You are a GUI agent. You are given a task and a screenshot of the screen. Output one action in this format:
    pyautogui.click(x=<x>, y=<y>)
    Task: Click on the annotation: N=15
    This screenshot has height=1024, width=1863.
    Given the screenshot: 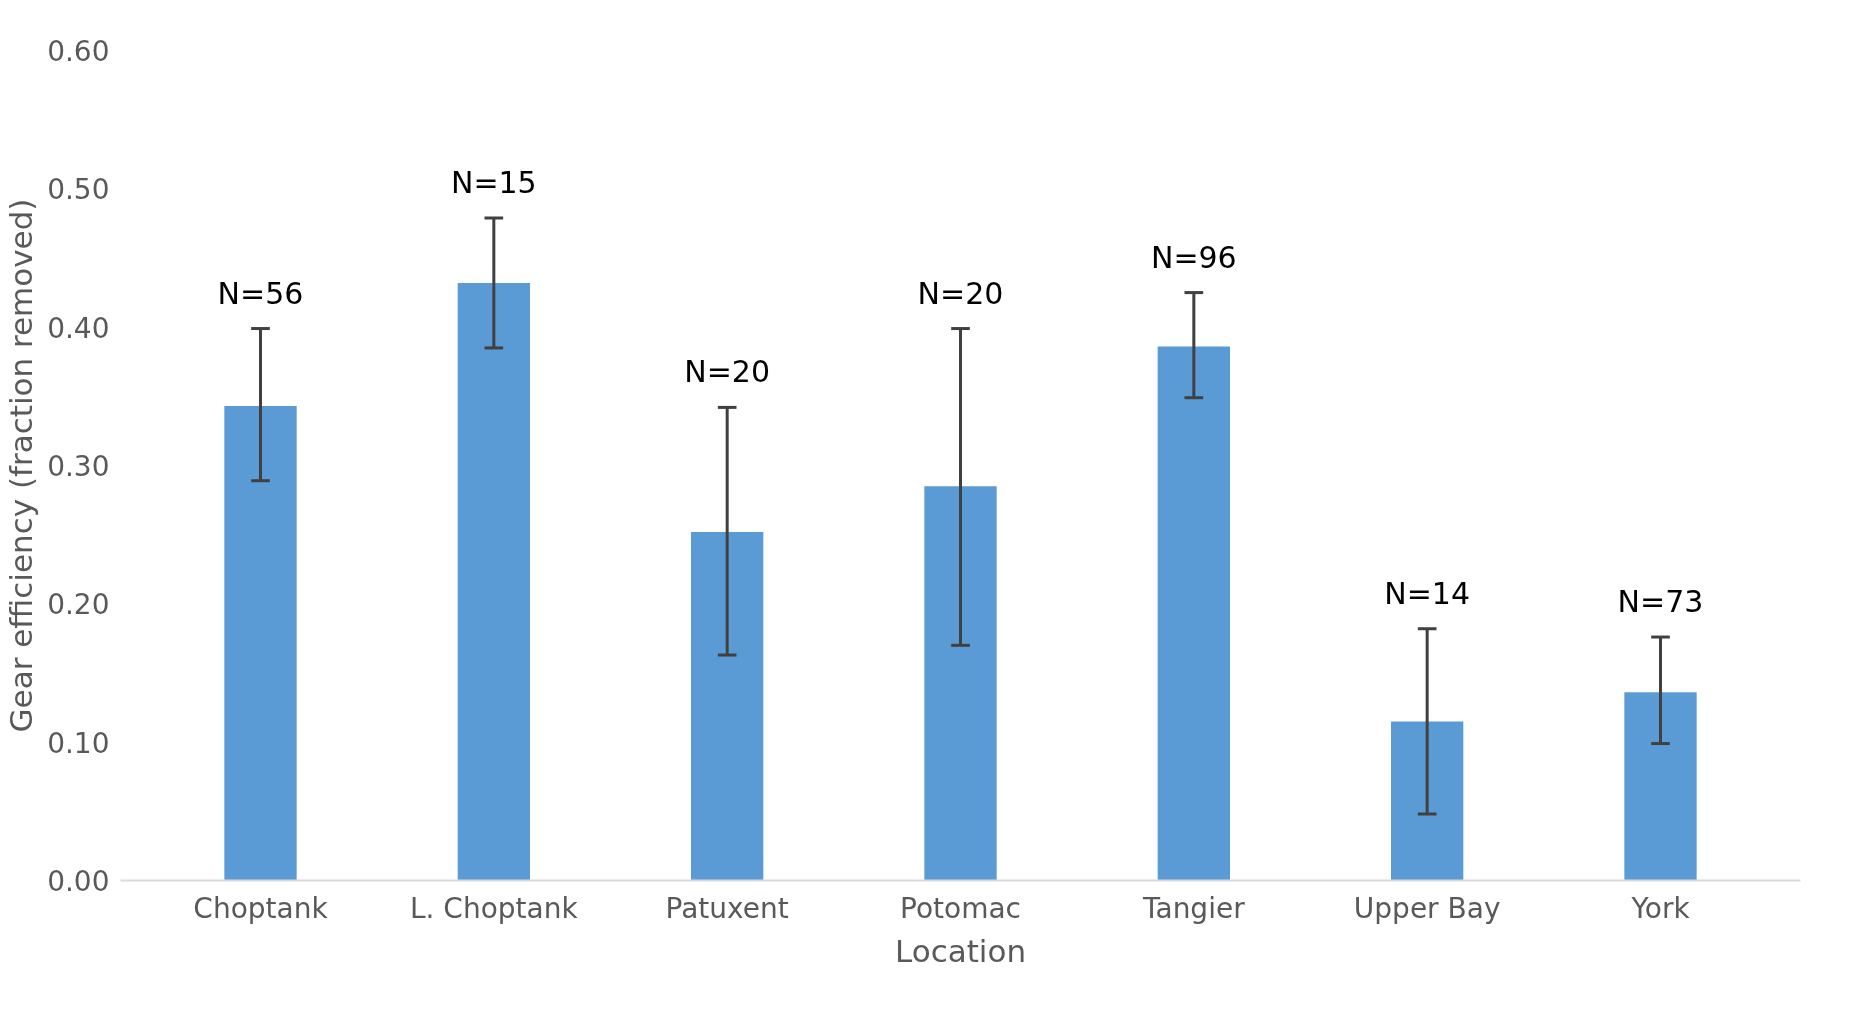 What is the action you would take?
    pyautogui.click(x=493, y=182)
    